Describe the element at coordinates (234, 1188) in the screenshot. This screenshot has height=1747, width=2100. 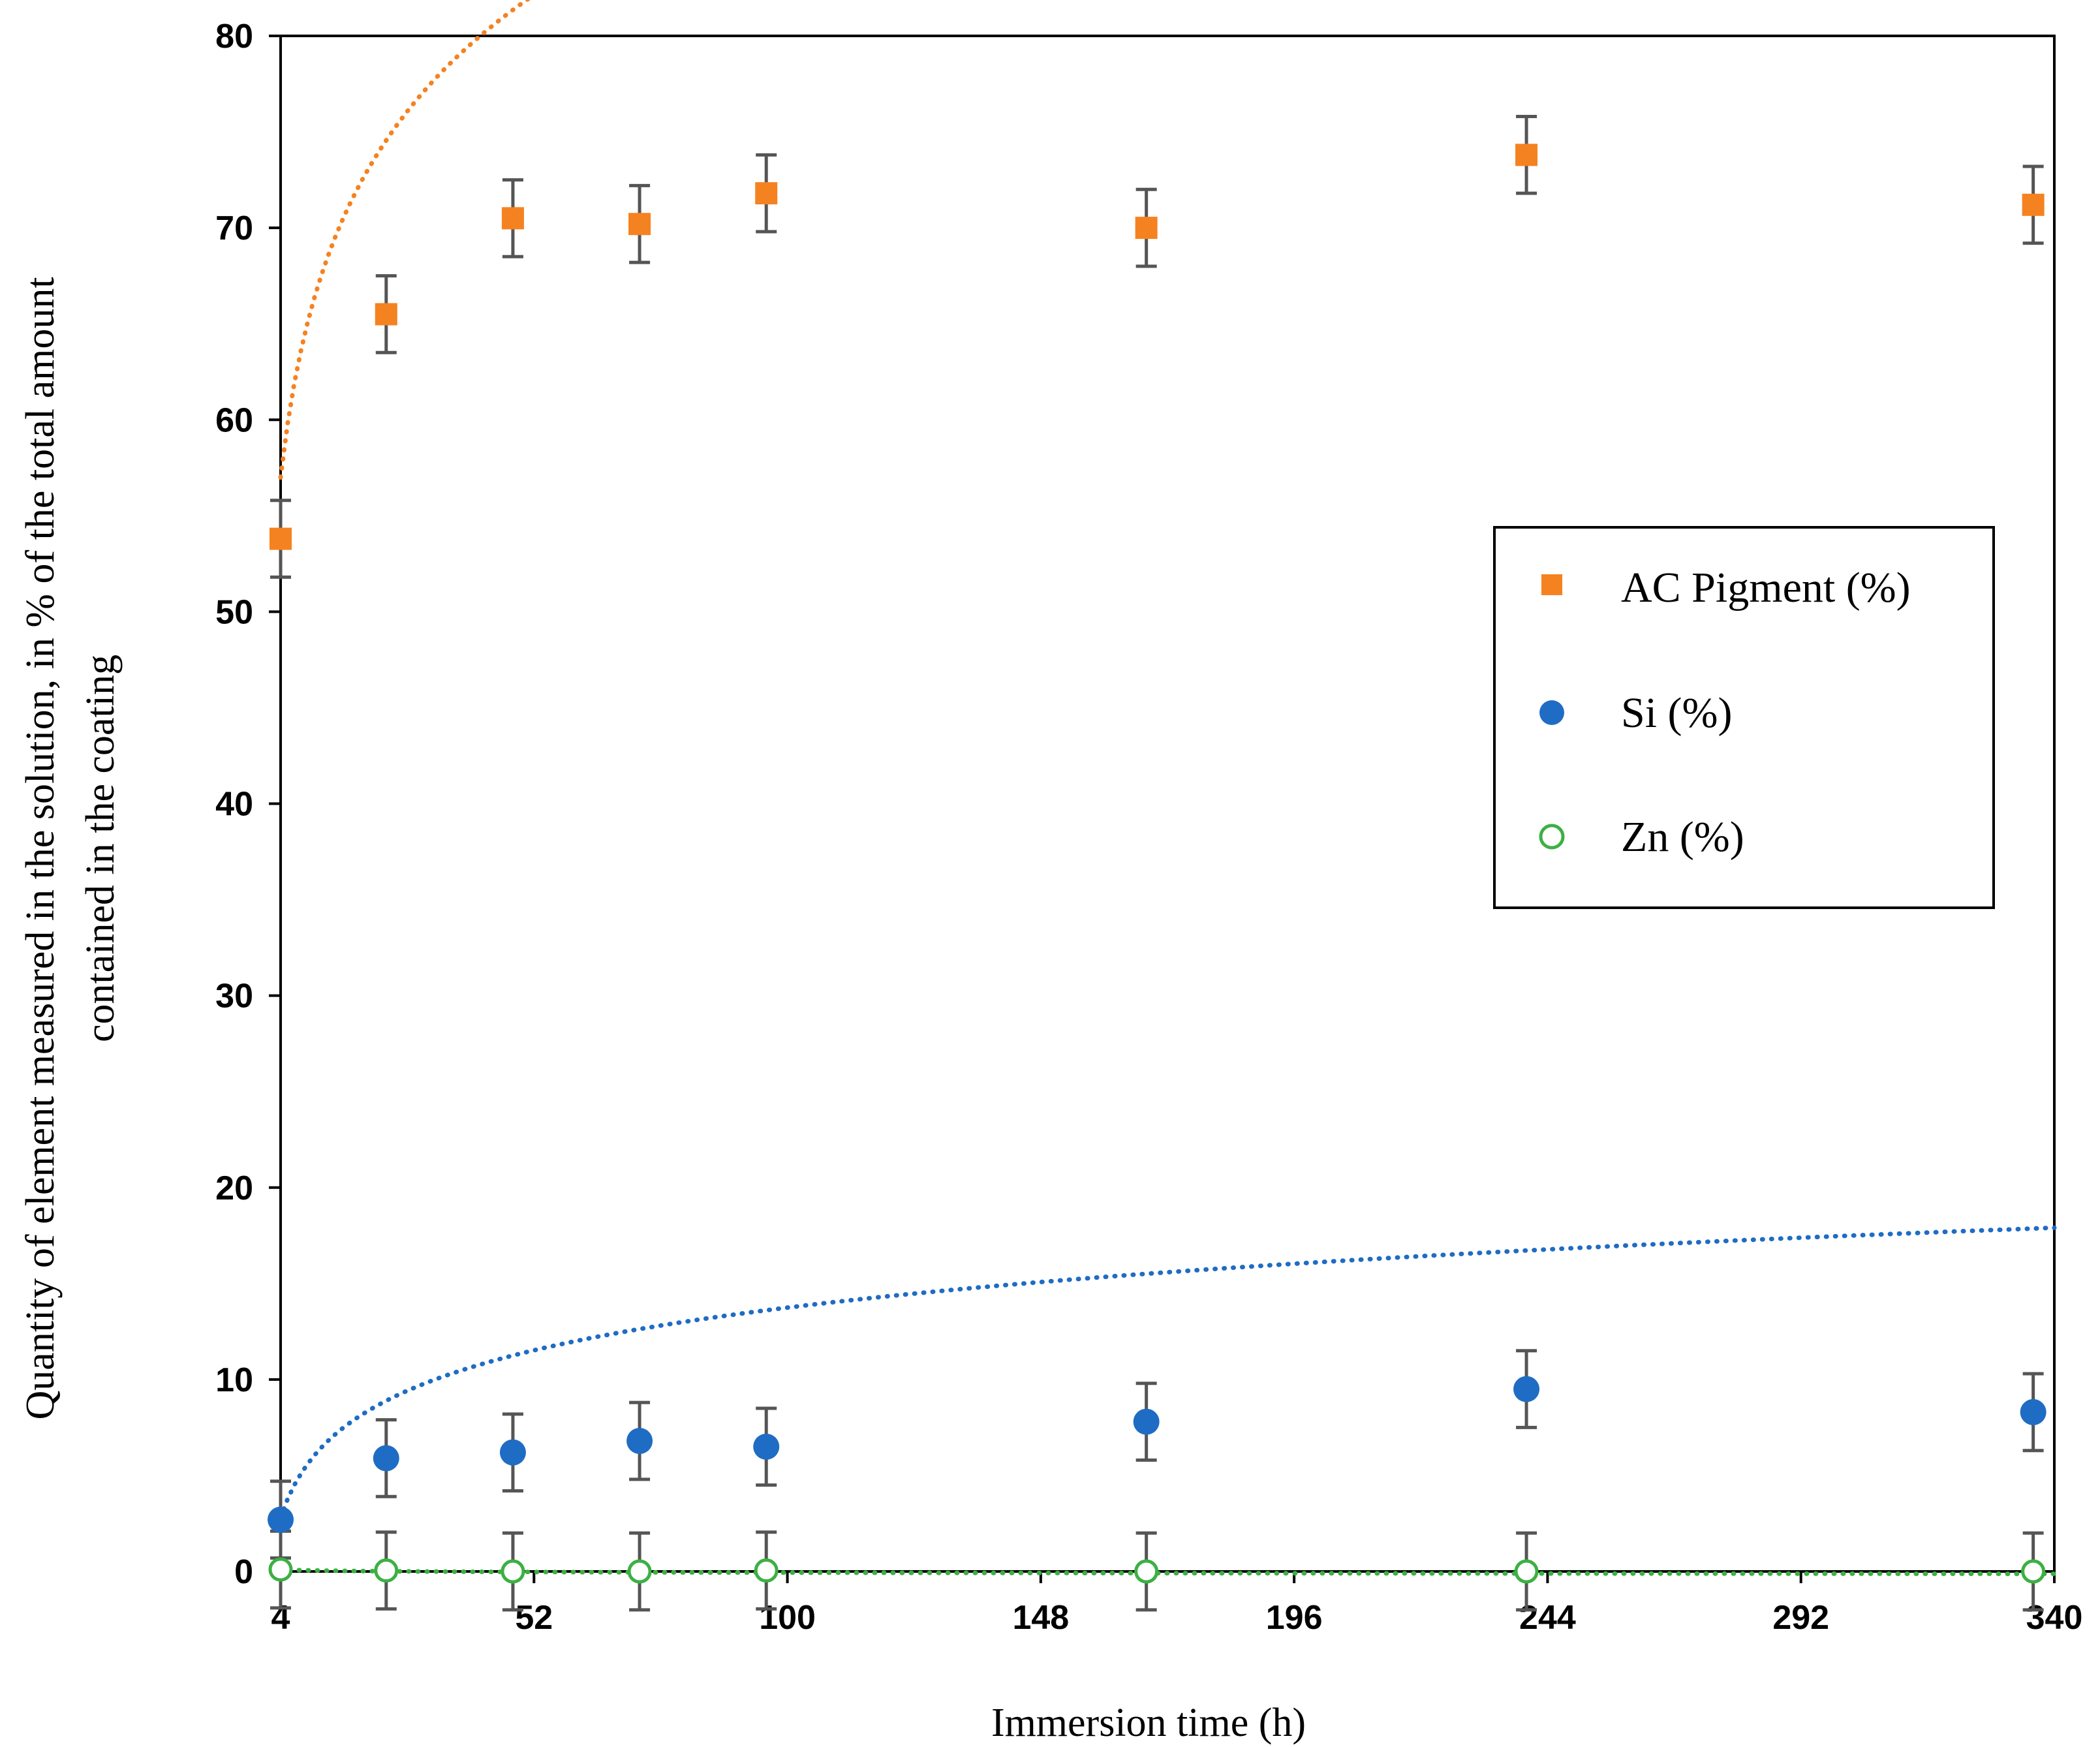
I see `y-tick-label: 20` at that location.